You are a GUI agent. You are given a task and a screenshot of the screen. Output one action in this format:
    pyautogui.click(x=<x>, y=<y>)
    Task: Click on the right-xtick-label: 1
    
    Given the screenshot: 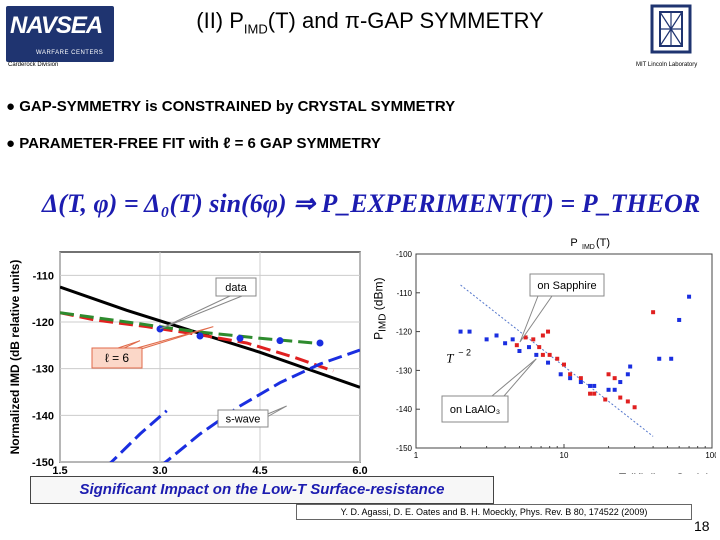 What is the action you would take?
    pyautogui.click(x=416, y=455)
    